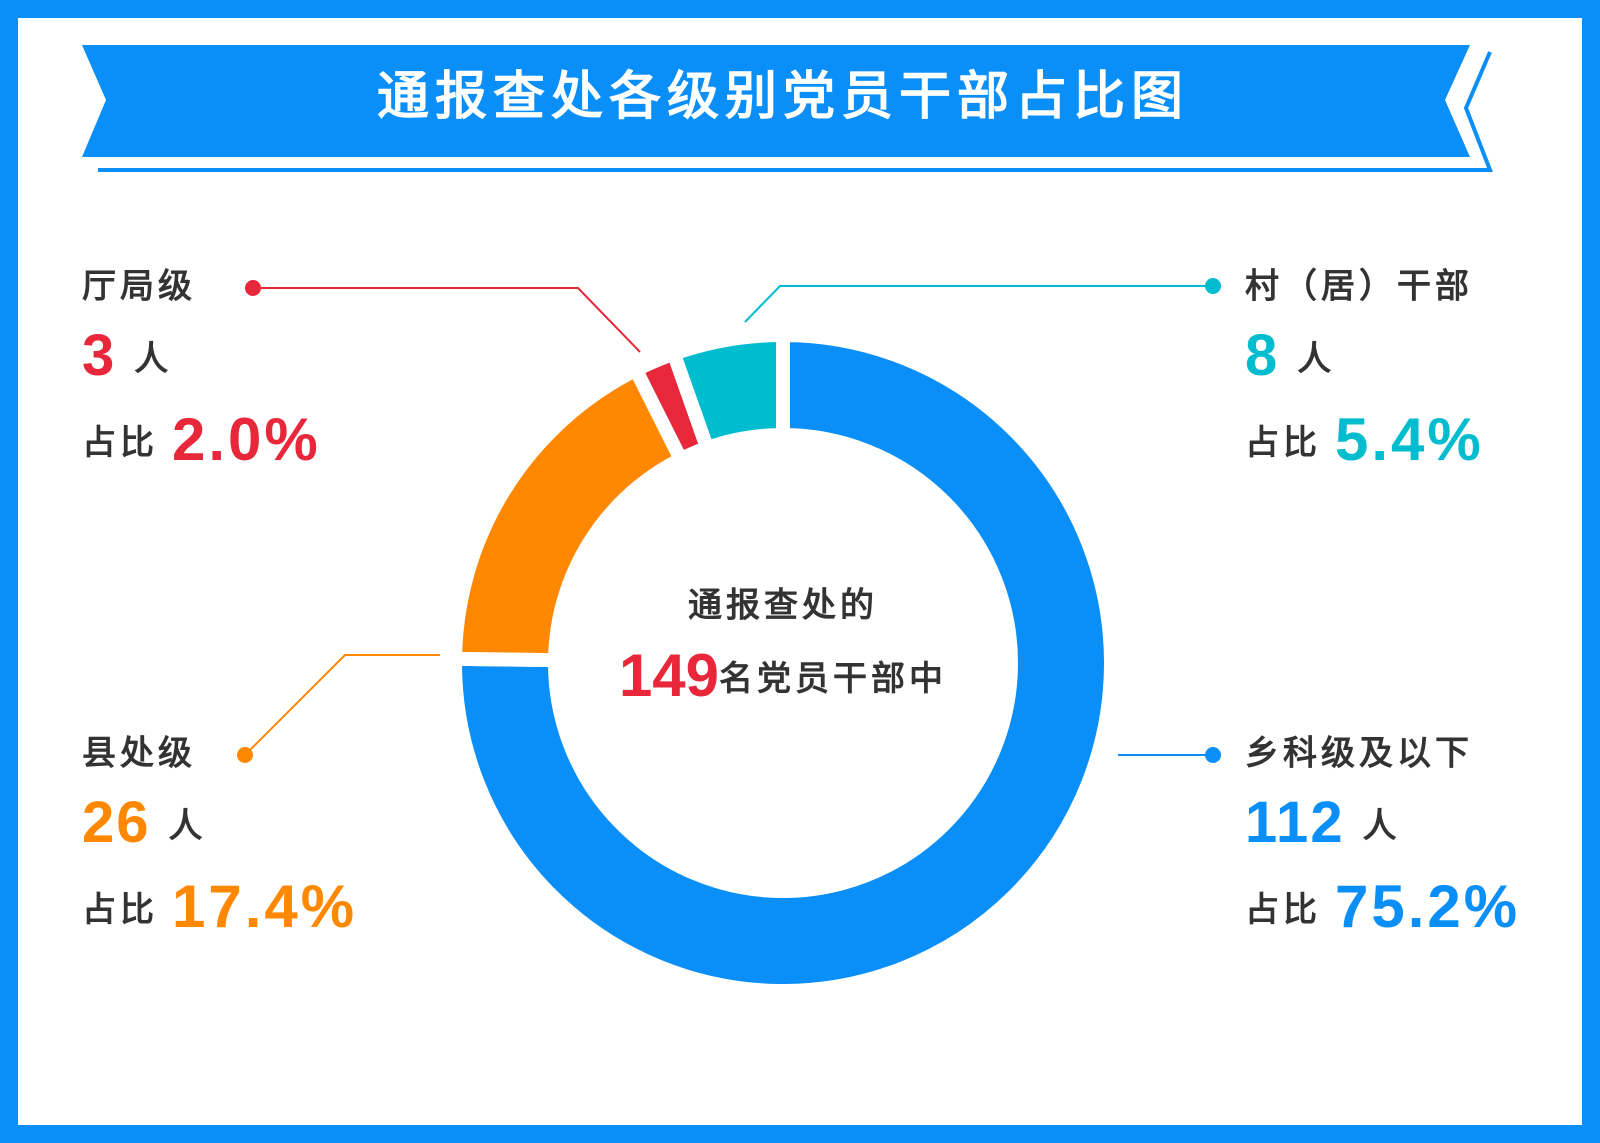 This screenshot has height=1143, width=1600. Describe the element at coordinates (139, 754) in the screenshot. I see `category-label: 县处级` at that location.